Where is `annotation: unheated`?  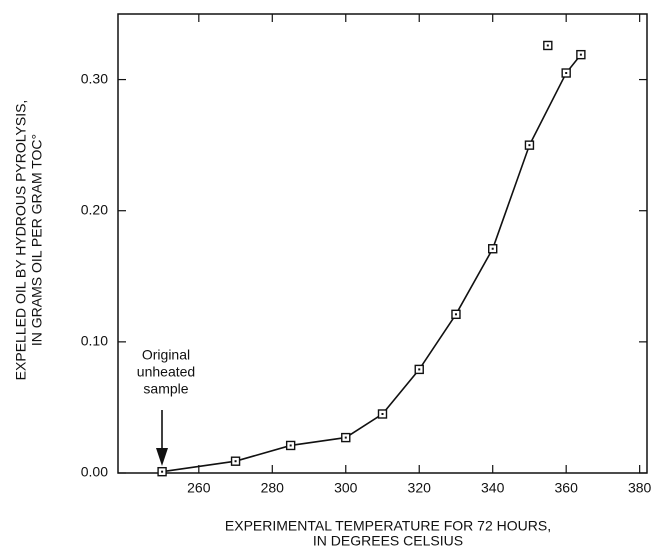
annotation: unheated is located at coordinates (166, 372).